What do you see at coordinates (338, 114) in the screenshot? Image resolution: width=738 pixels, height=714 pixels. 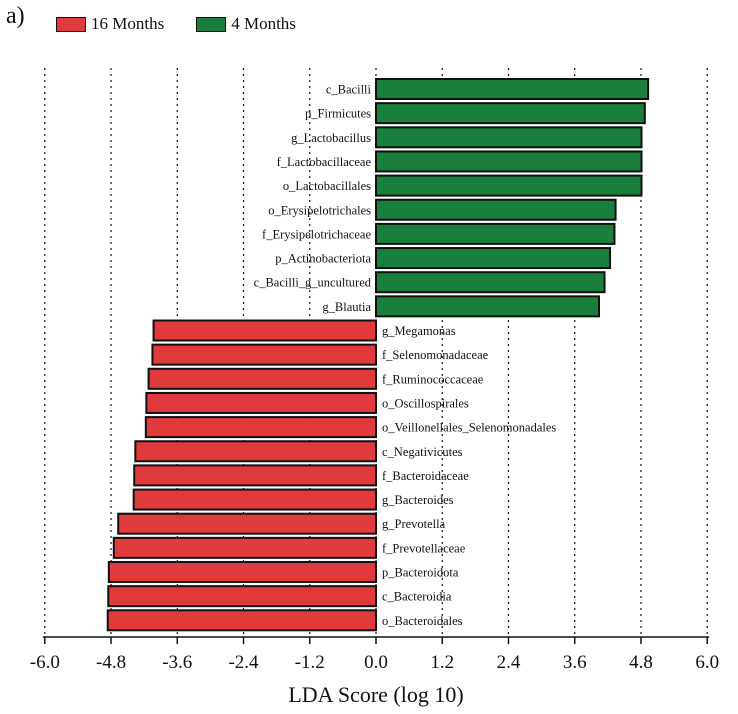 I see `bar-label: p_Firmicutes` at bounding box center [338, 114].